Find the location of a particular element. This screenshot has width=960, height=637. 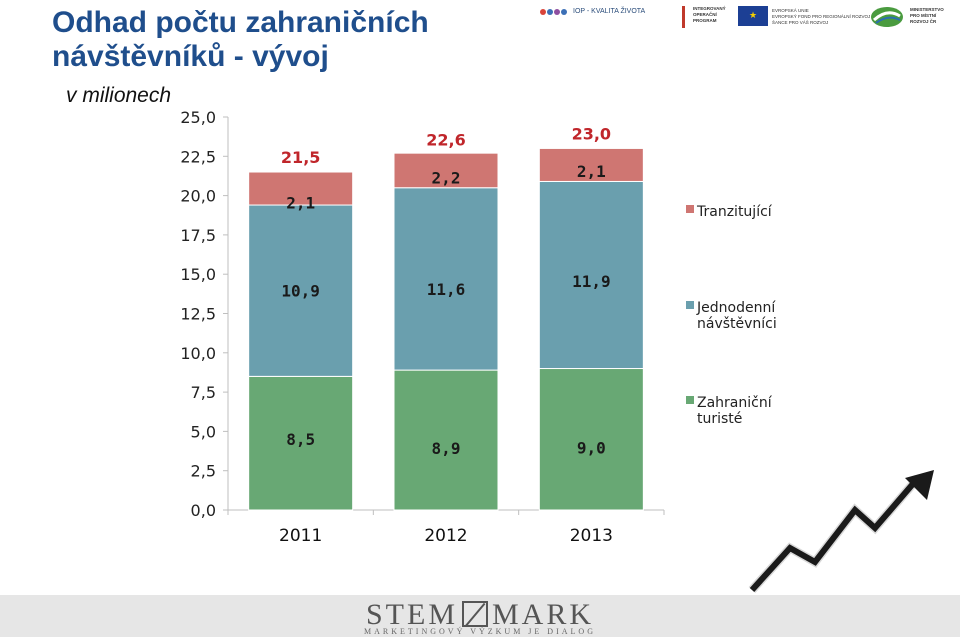

brand-right: MARK is located at coordinates (543, 614).